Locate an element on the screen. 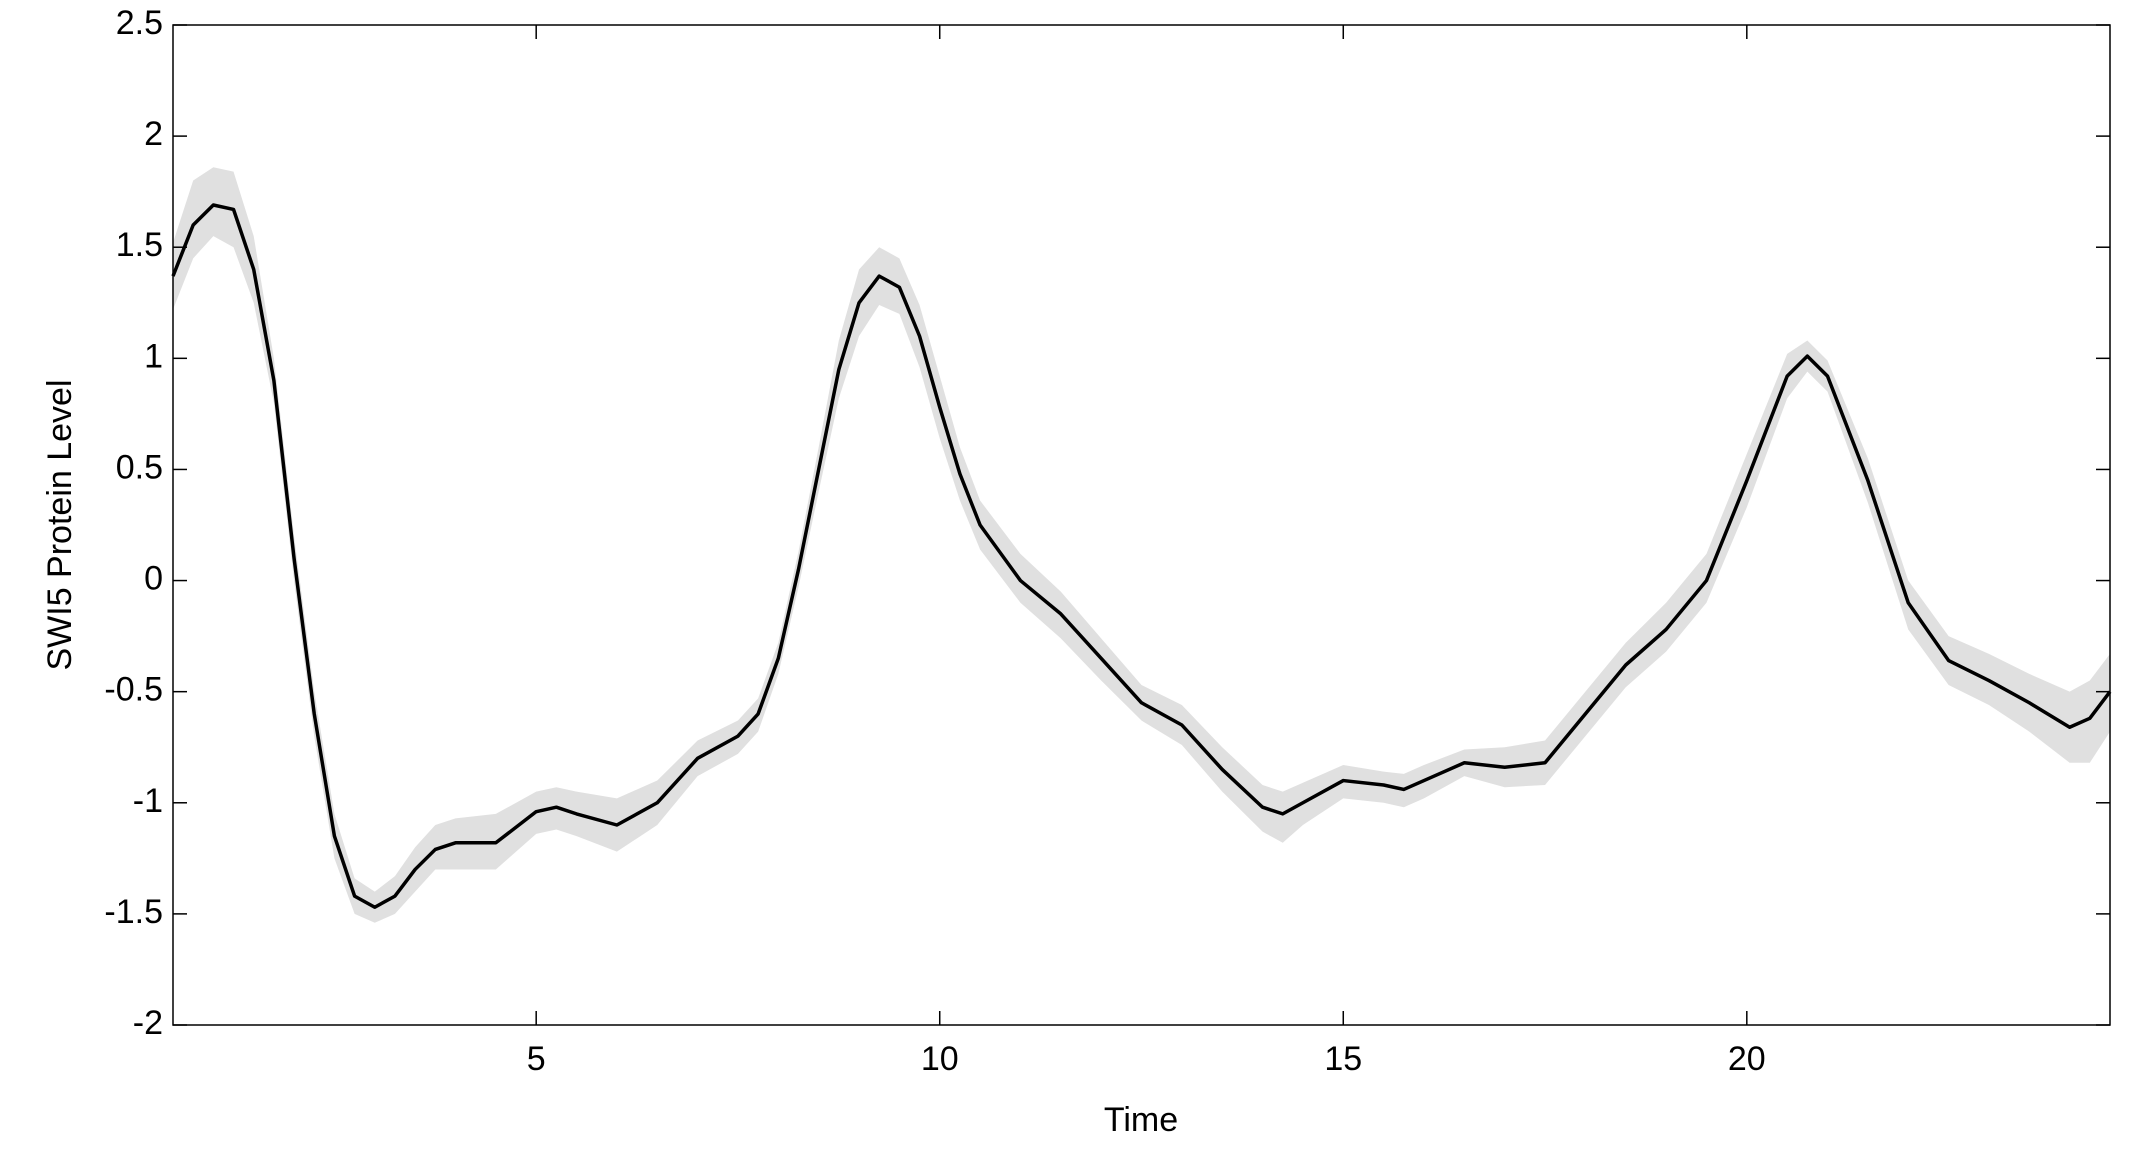 This screenshot has width=2133, height=1173. y-tick-label: -1 is located at coordinates (148, 801).